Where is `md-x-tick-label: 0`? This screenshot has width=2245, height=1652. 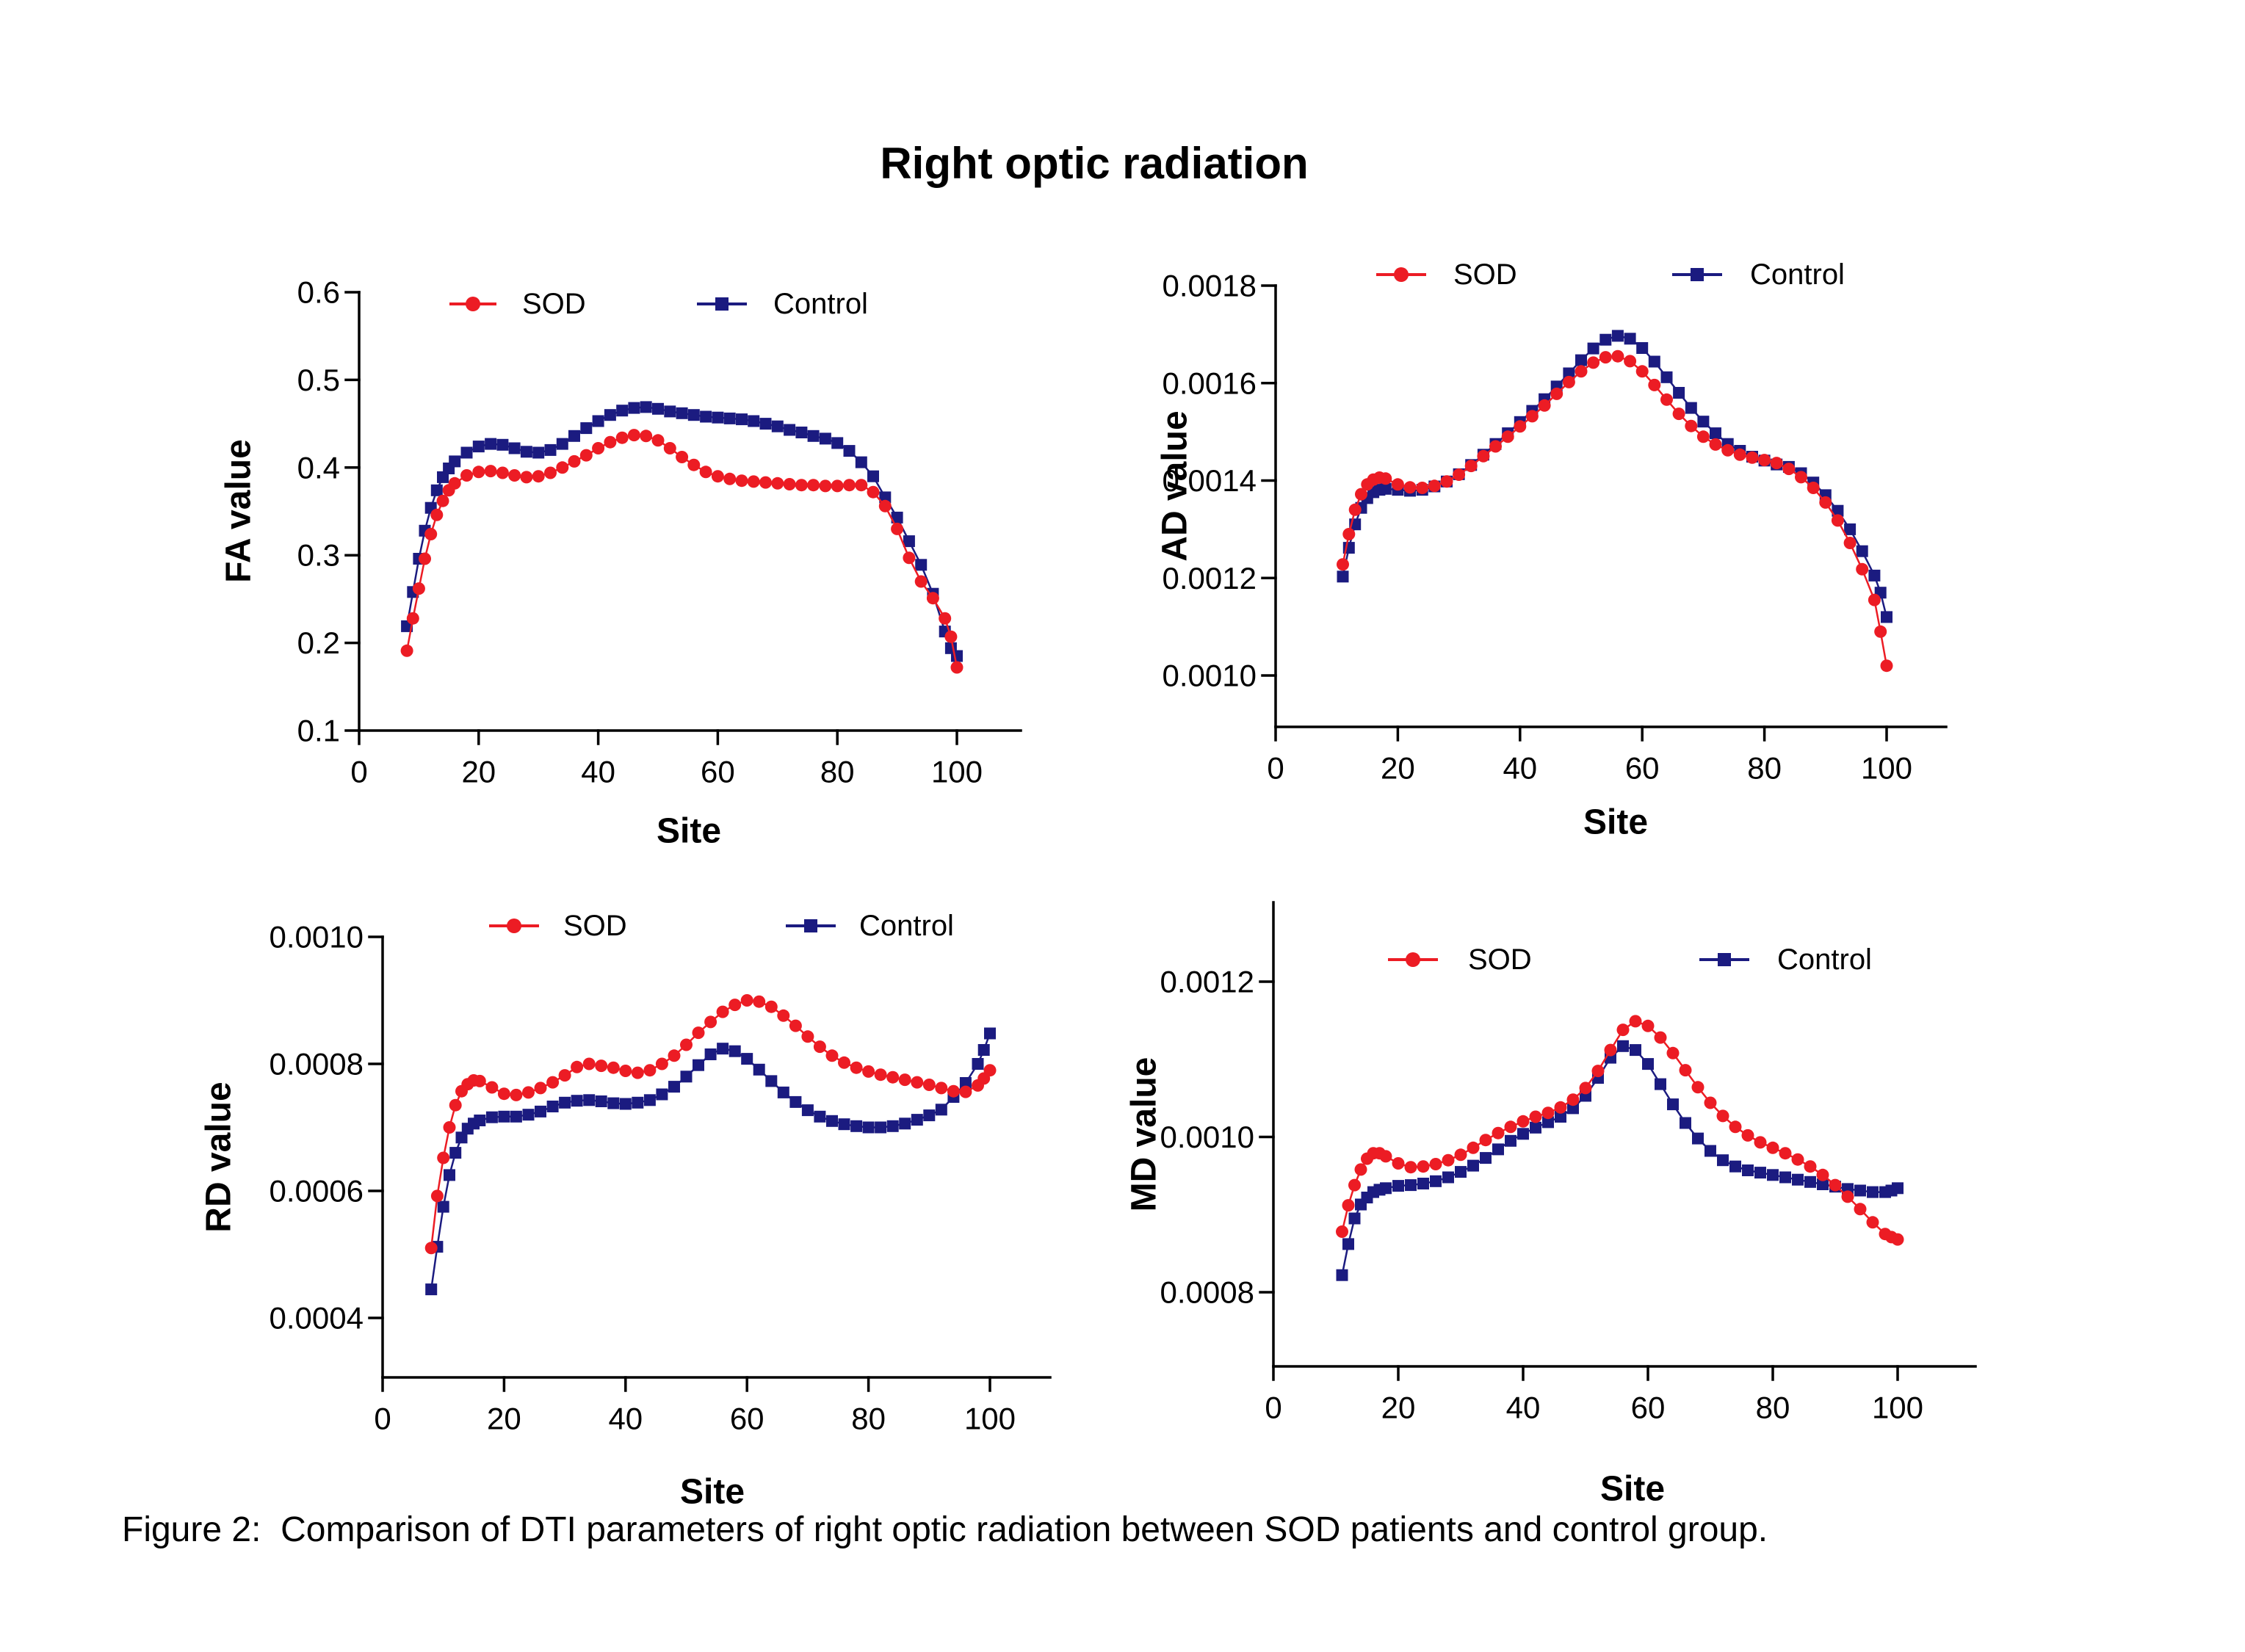 md-x-tick-label: 0 is located at coordinates (1273, 1408).